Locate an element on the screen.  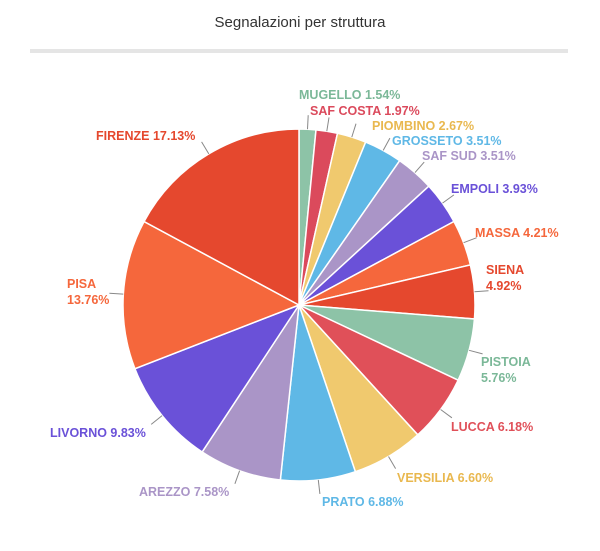
leader-line-mugello is located at coordinates (308, 122).